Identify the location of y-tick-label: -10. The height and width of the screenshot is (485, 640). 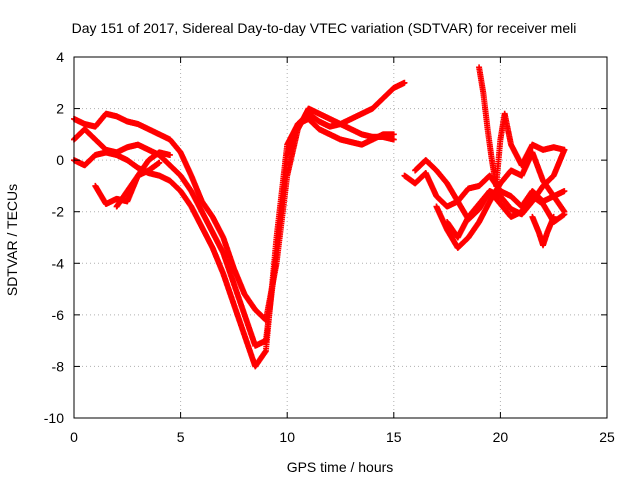
(54, 418).